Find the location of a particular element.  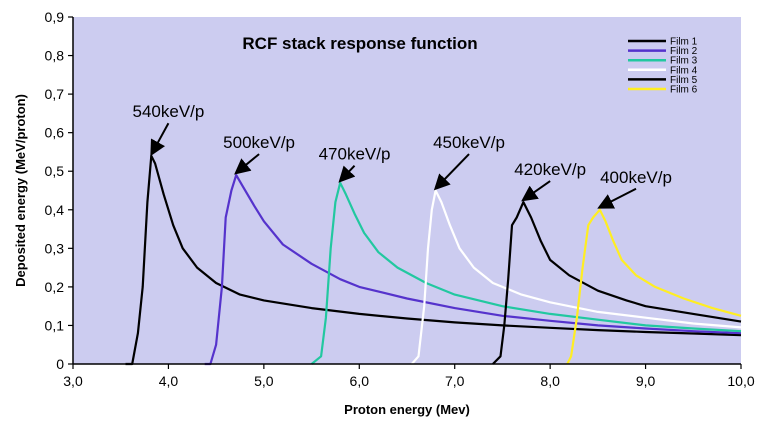

x-tick-label: 5,0 is located at coordinates (264, 381).